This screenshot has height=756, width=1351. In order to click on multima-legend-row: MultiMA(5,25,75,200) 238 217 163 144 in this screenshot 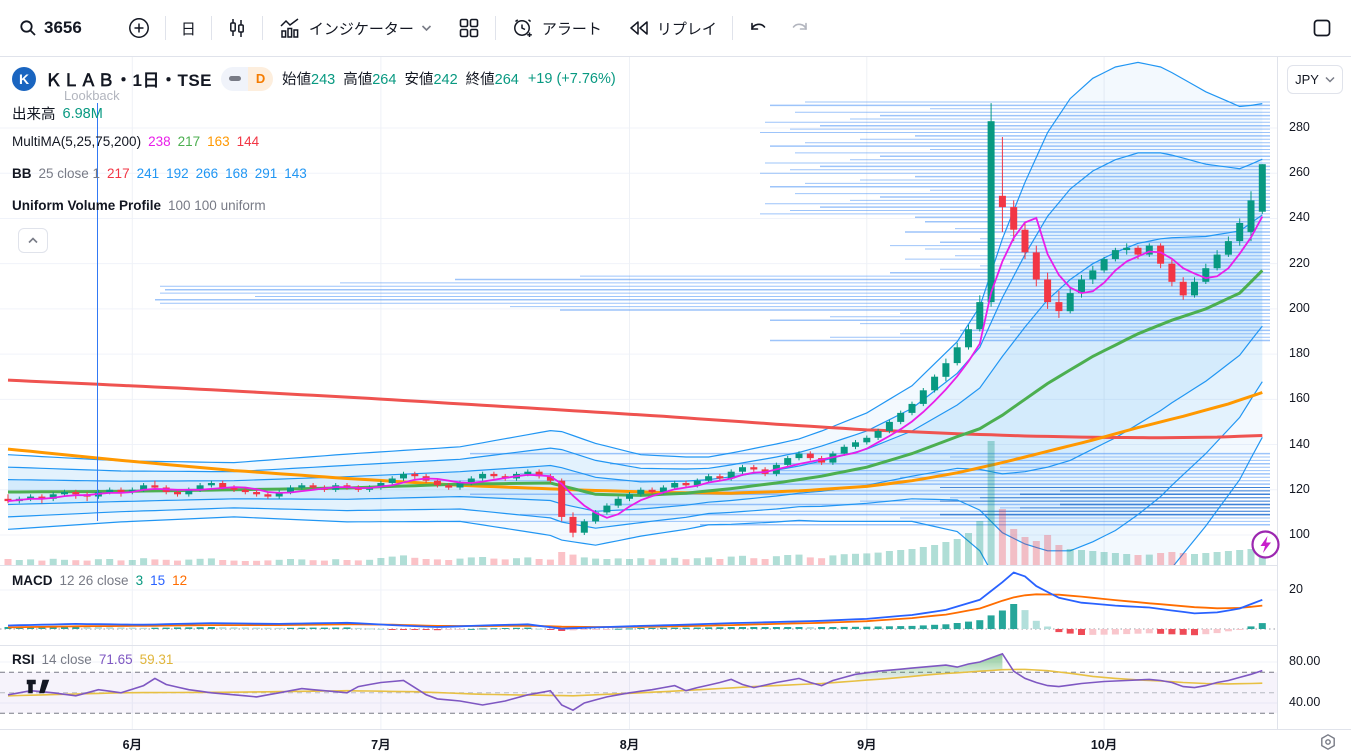, I will do `click(139, 141)`.